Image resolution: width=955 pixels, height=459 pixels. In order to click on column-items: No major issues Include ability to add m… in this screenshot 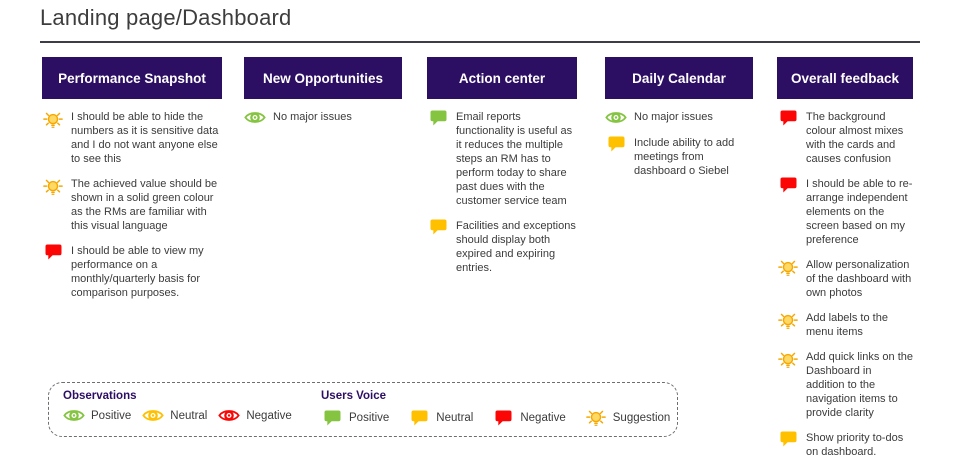, I will do `click(679, 144)`.